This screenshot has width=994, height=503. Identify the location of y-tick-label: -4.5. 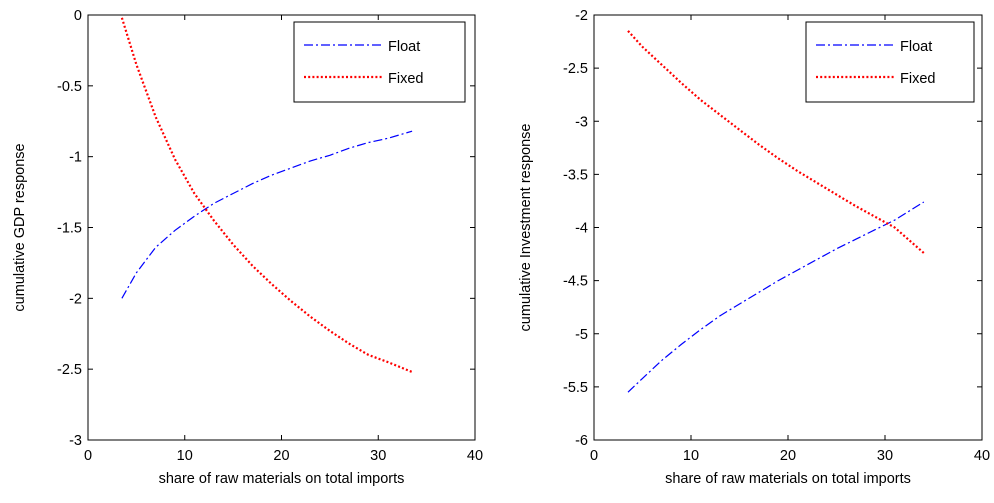
(575, 282).